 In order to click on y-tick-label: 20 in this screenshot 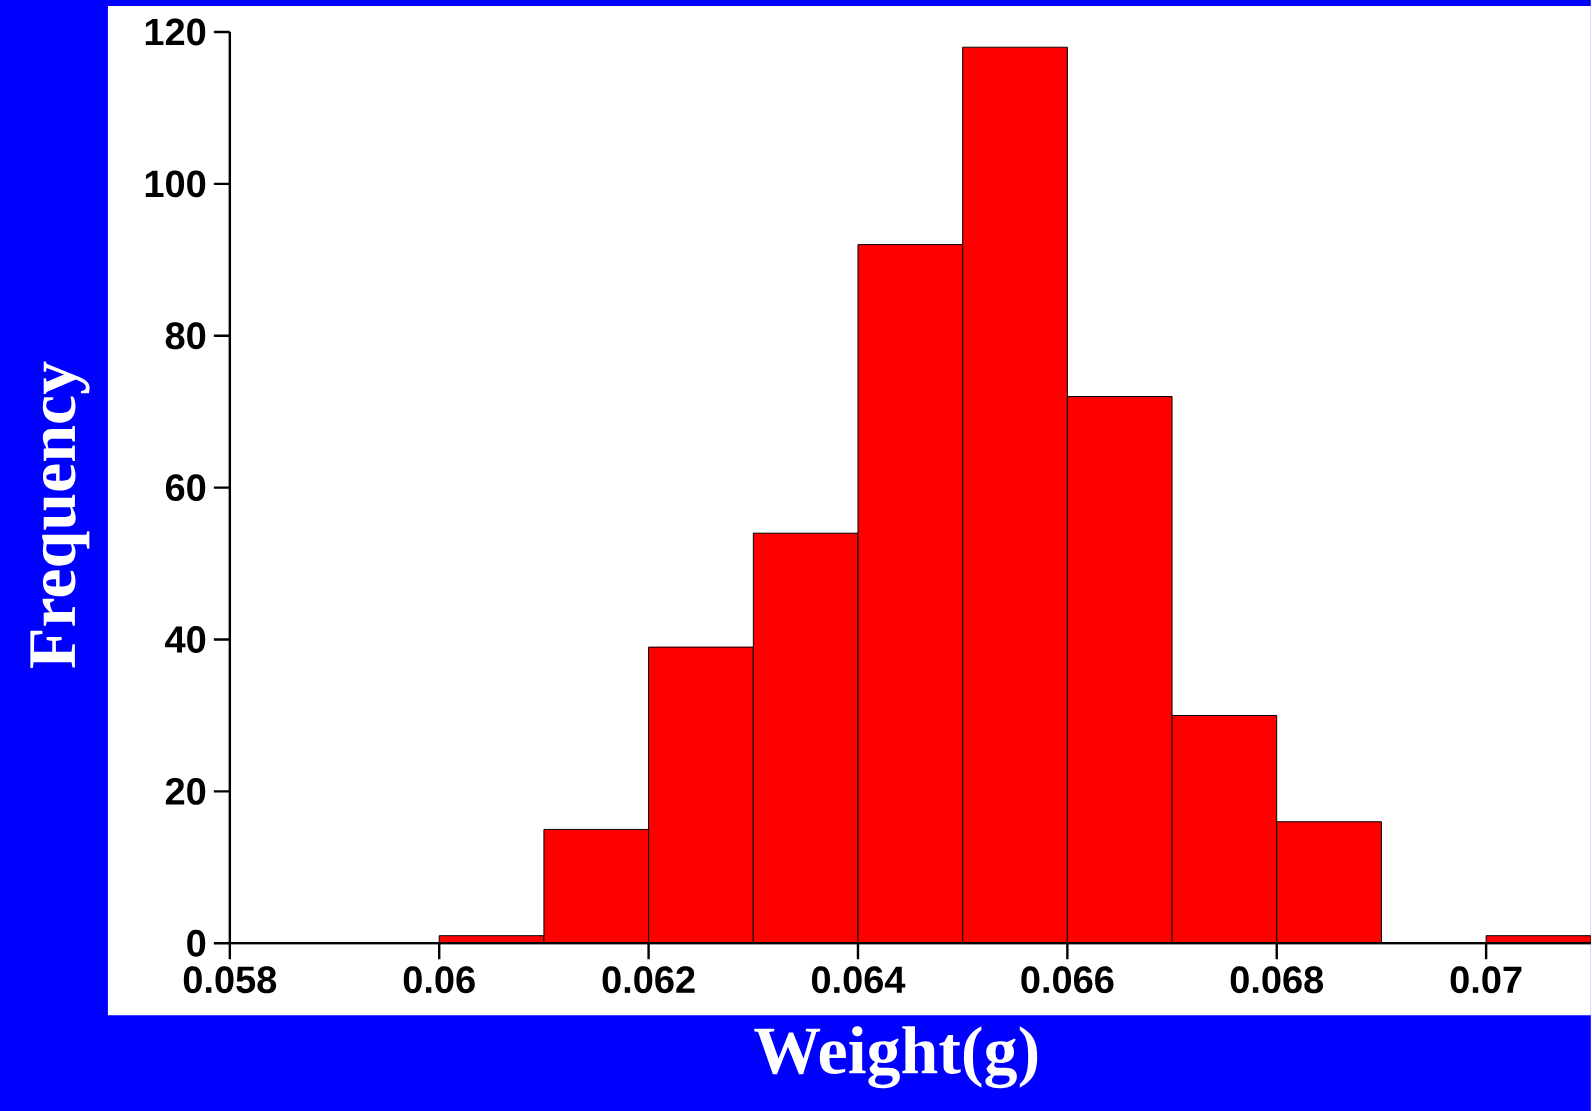, I will do `click(185, 791)`.